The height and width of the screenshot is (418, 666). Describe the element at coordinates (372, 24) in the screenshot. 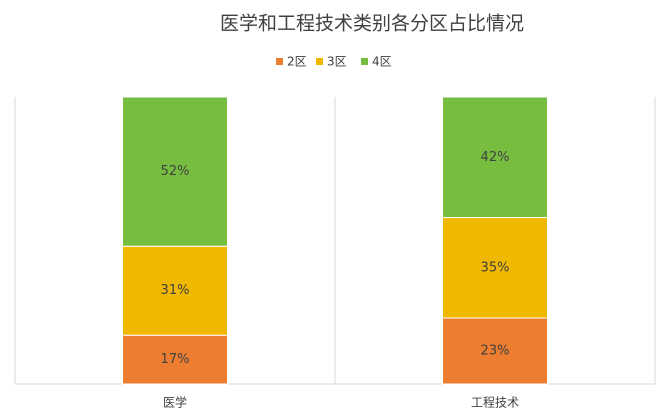

I see `chart-title: 医学和工程技术类别各分区占比情况` at that location.